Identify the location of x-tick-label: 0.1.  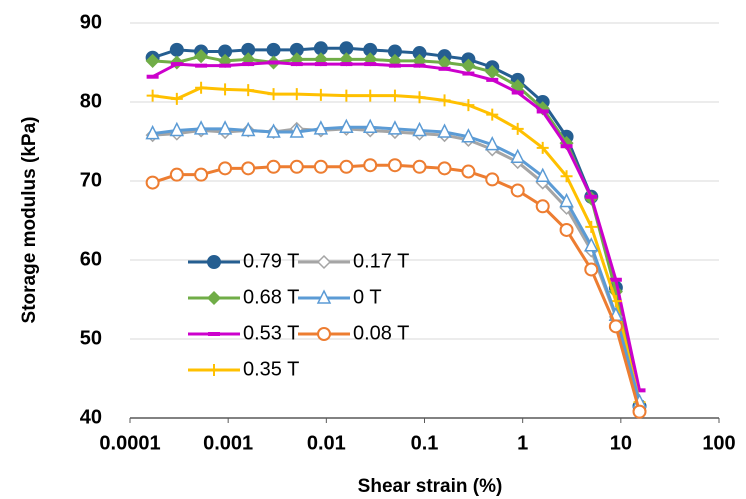
(425, 443).